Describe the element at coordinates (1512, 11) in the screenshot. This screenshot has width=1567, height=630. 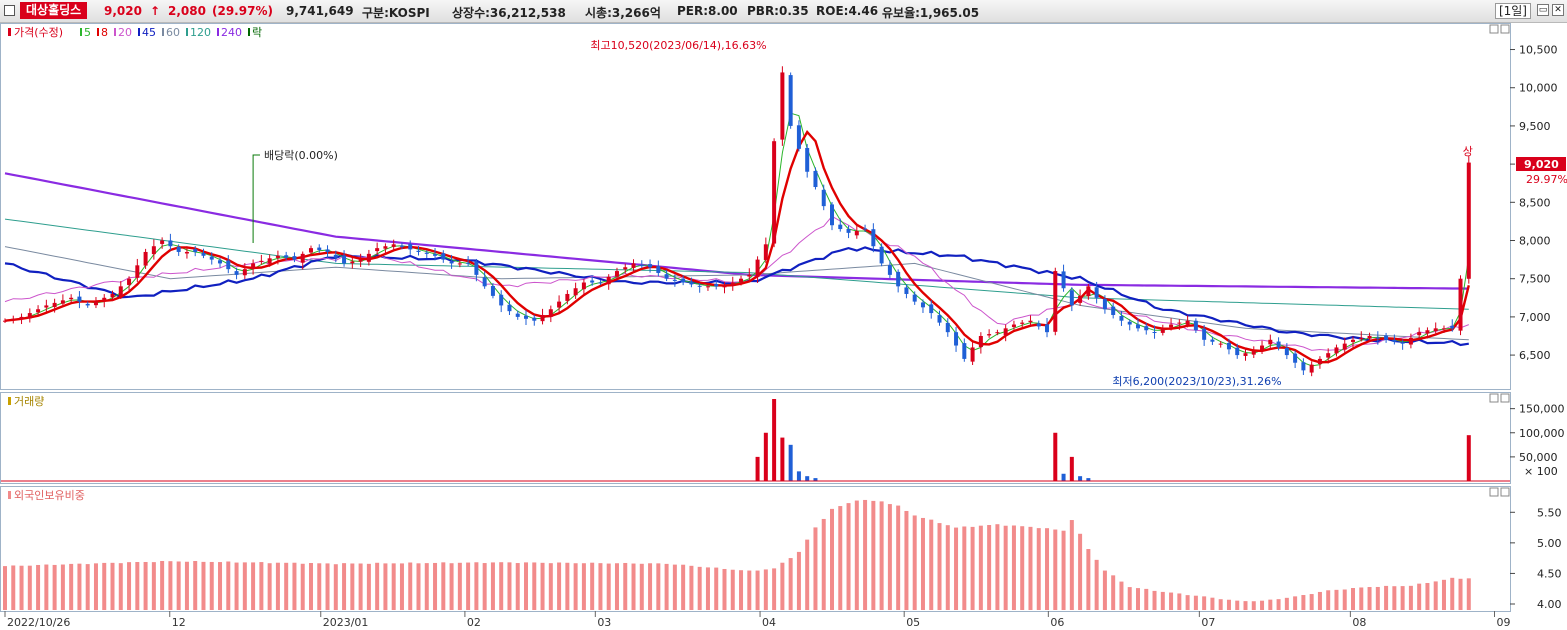
I see `period-selector: [1일]` at that location.